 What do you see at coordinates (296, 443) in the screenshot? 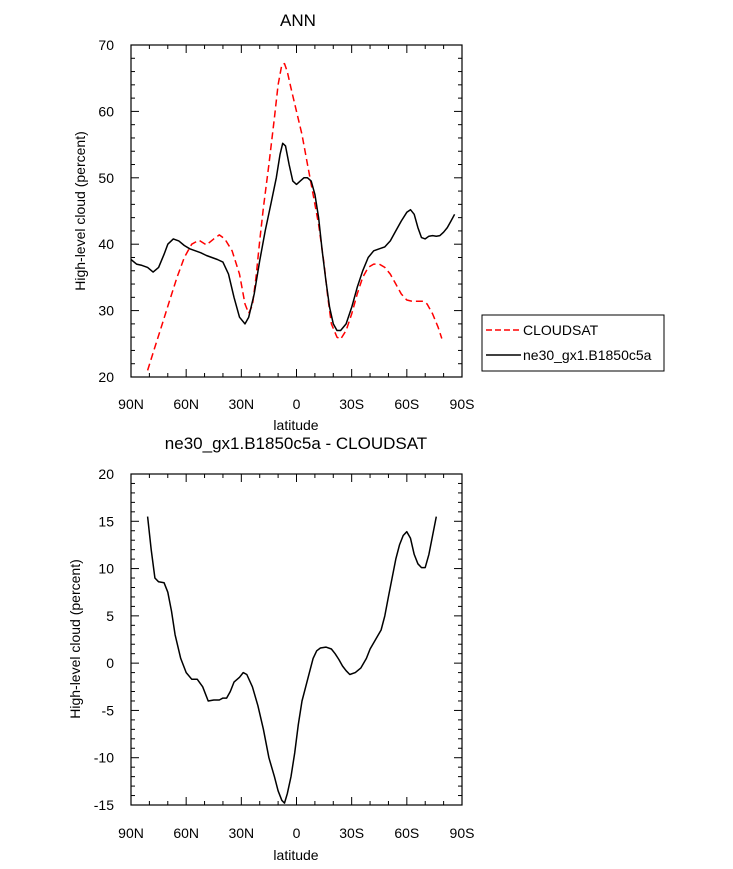
I see `chart-title: ne30_gx1.B1850c5a - CLOUDSAT` at bounding box center [296, 443].